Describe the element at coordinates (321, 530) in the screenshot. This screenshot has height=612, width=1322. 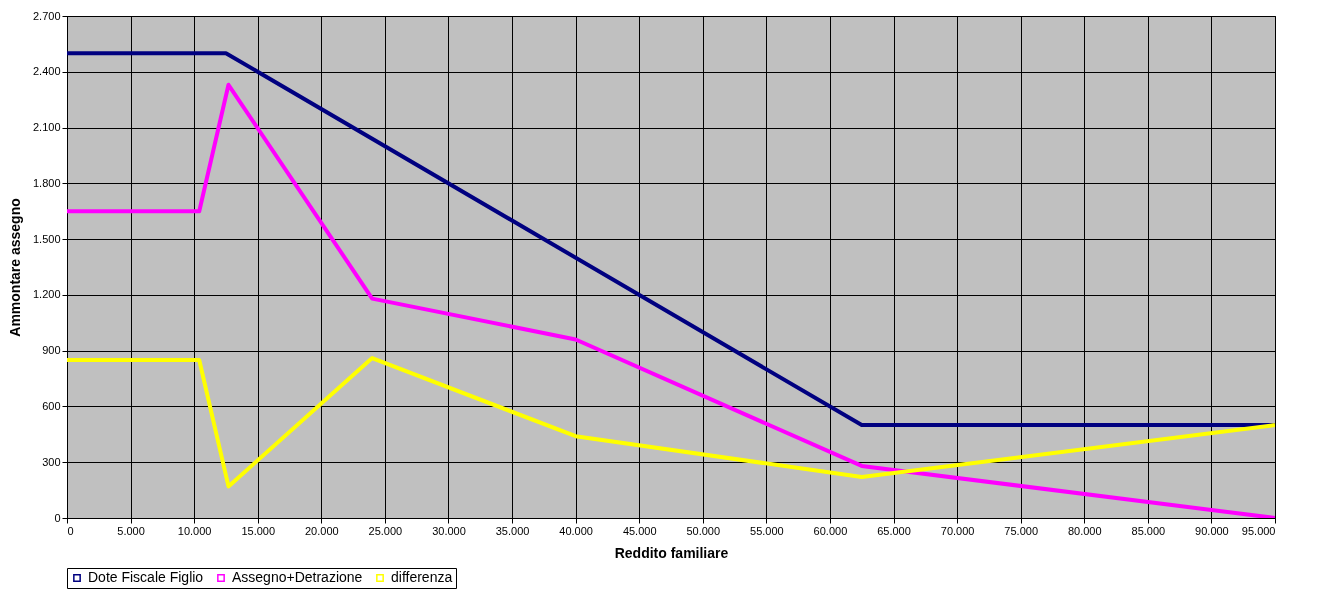
I see `x-tick-label: 20.000` at that location.